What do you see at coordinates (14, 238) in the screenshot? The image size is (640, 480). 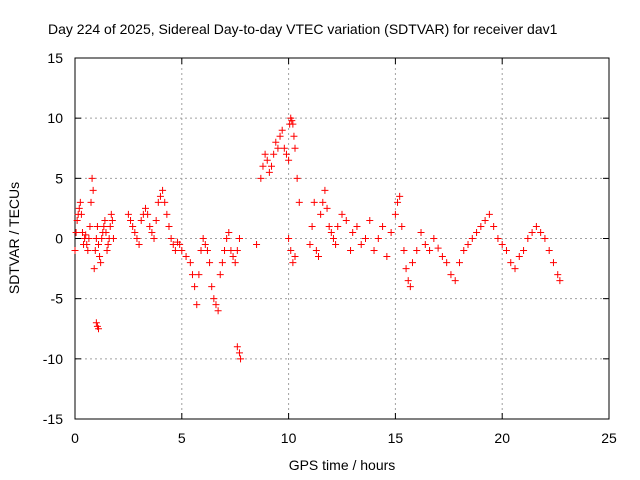 I see `y-axis-label: SDTVAR / TECUs` at bounding box center [14, 238].